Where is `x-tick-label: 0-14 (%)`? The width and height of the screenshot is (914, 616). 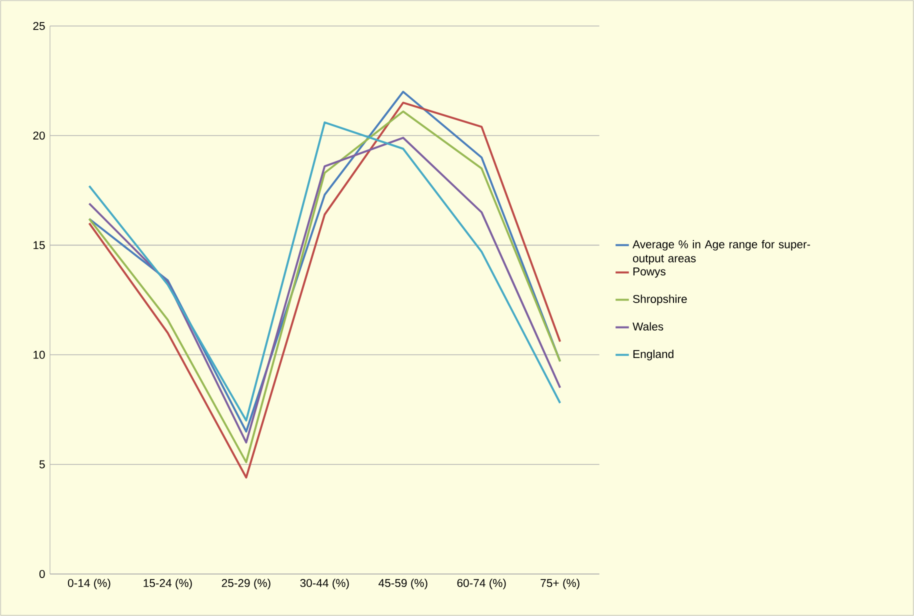
x-tick-label: 0-14 (%) is located at coordinates (89, 584).